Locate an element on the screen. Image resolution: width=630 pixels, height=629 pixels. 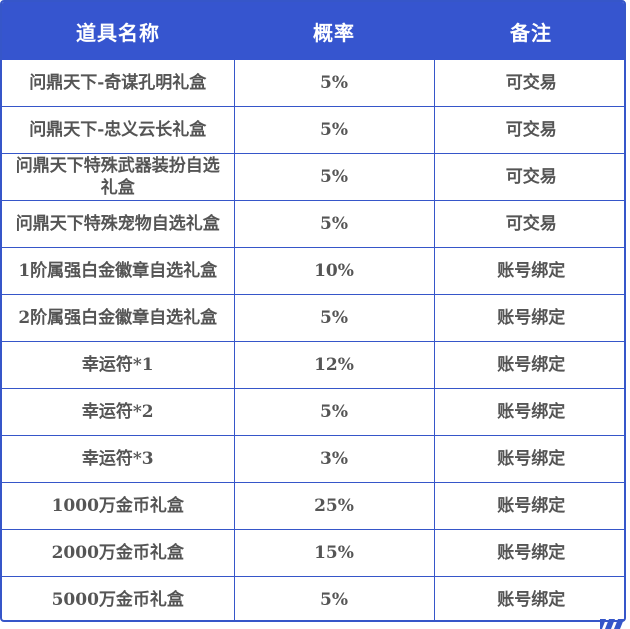
table-row: 幸运符*2 5% 账号绑定 is located at coordinates (313, 412).